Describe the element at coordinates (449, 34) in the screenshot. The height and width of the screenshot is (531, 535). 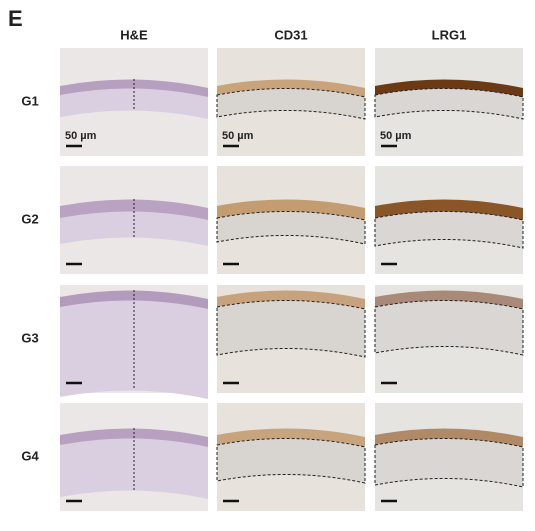
I see `column-header: LRG1` at that location.